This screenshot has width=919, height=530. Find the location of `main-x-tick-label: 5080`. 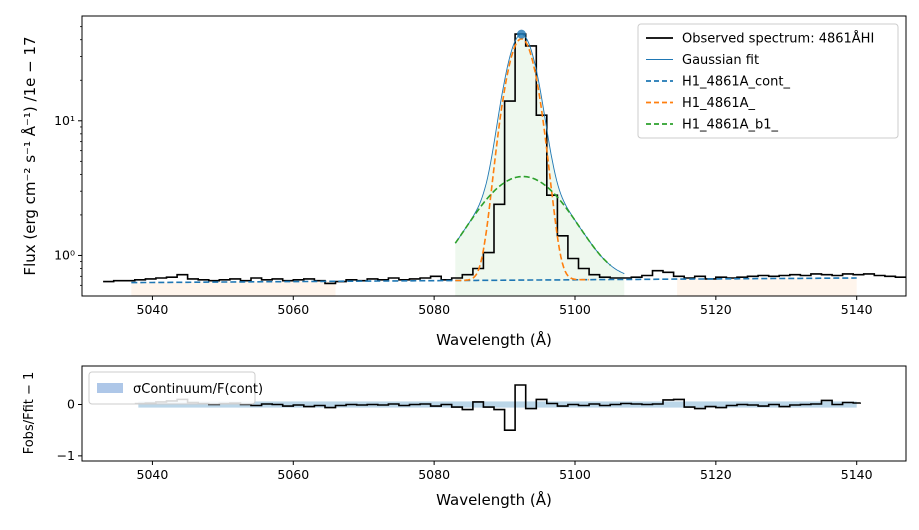

main-x-tick-label: 5080 is located at coordinates (434, 309).